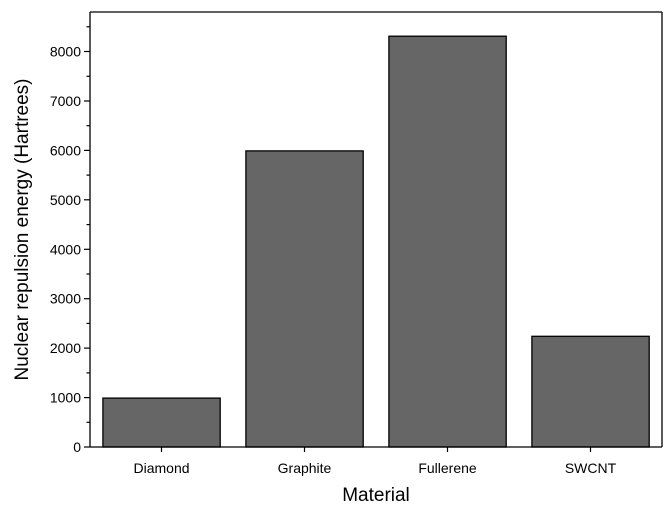 The height and width of the screenshot is (509, 668). I want to click on y-tick-label: 2000, so click(65, 348).